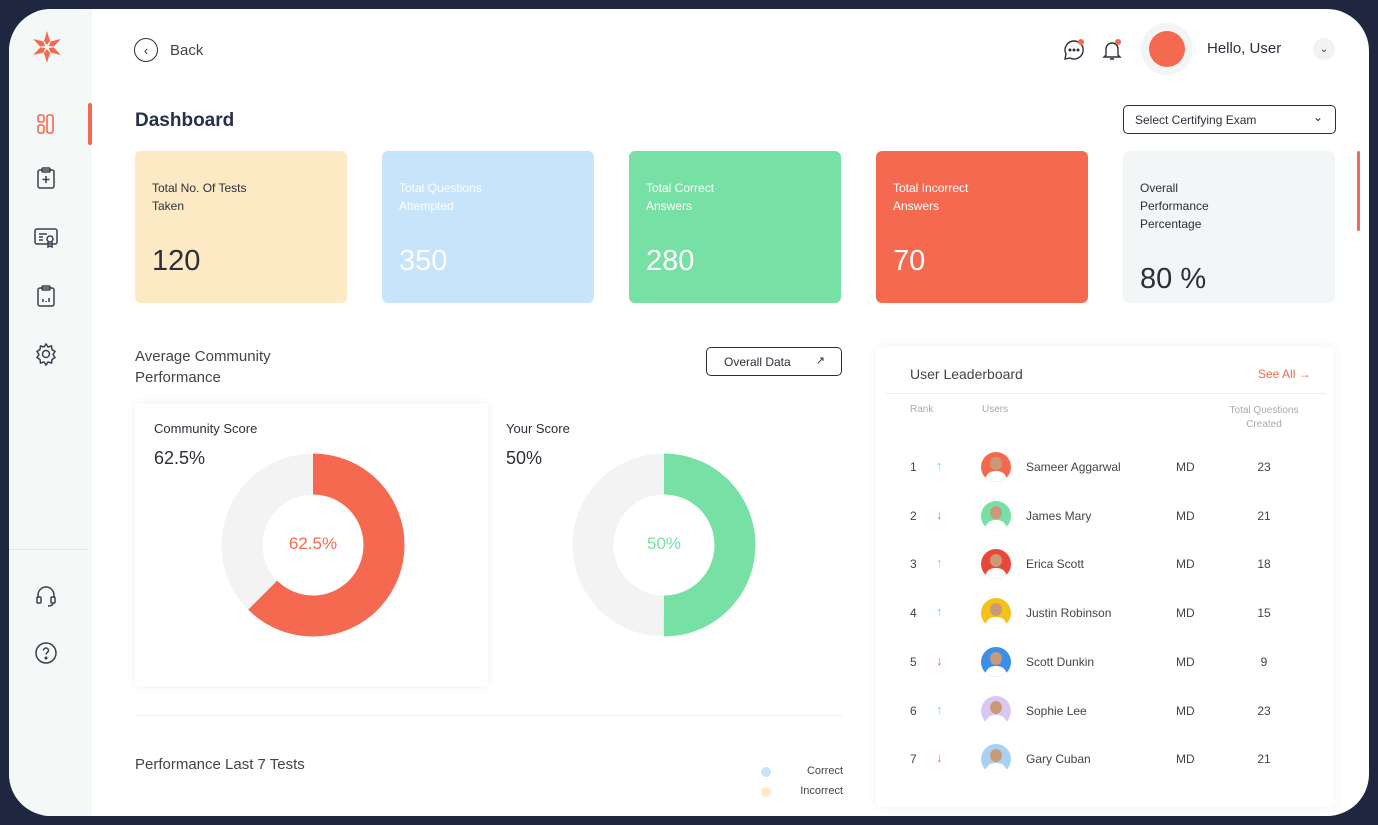 Image resolution: width=1378 pixels, height=825 pixels. Describe the element at coordinates (46, 596) in the screenshot. I see `support-headset-icon` at that location.